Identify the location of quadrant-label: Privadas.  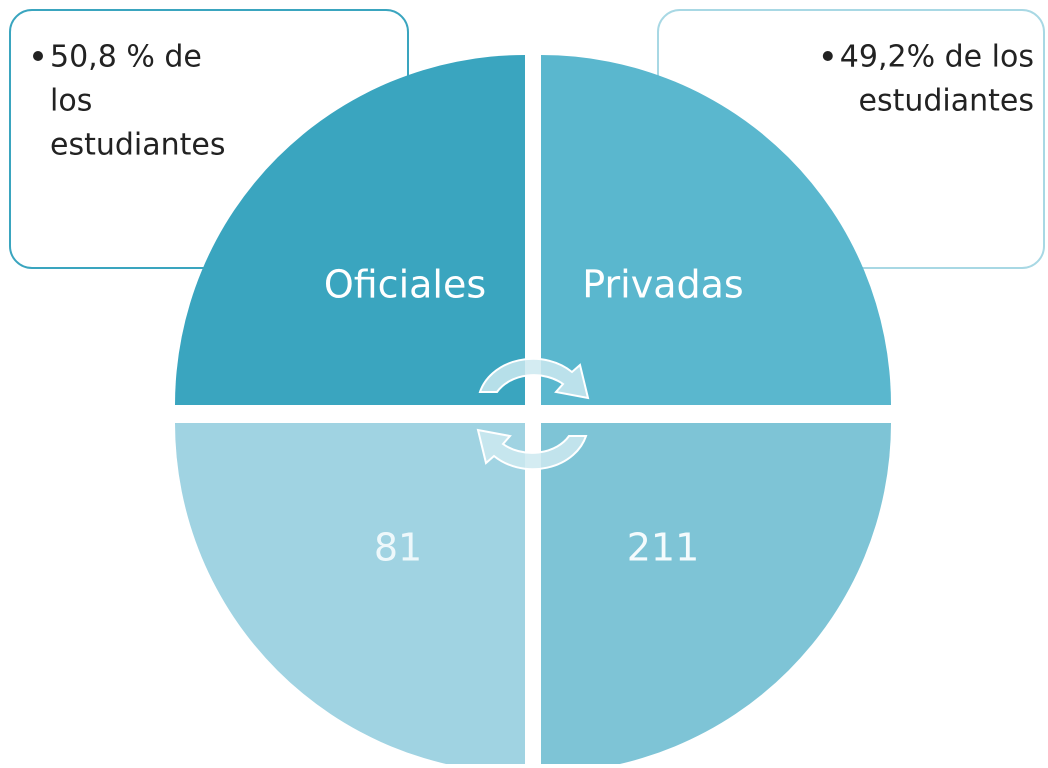
(662, 285).